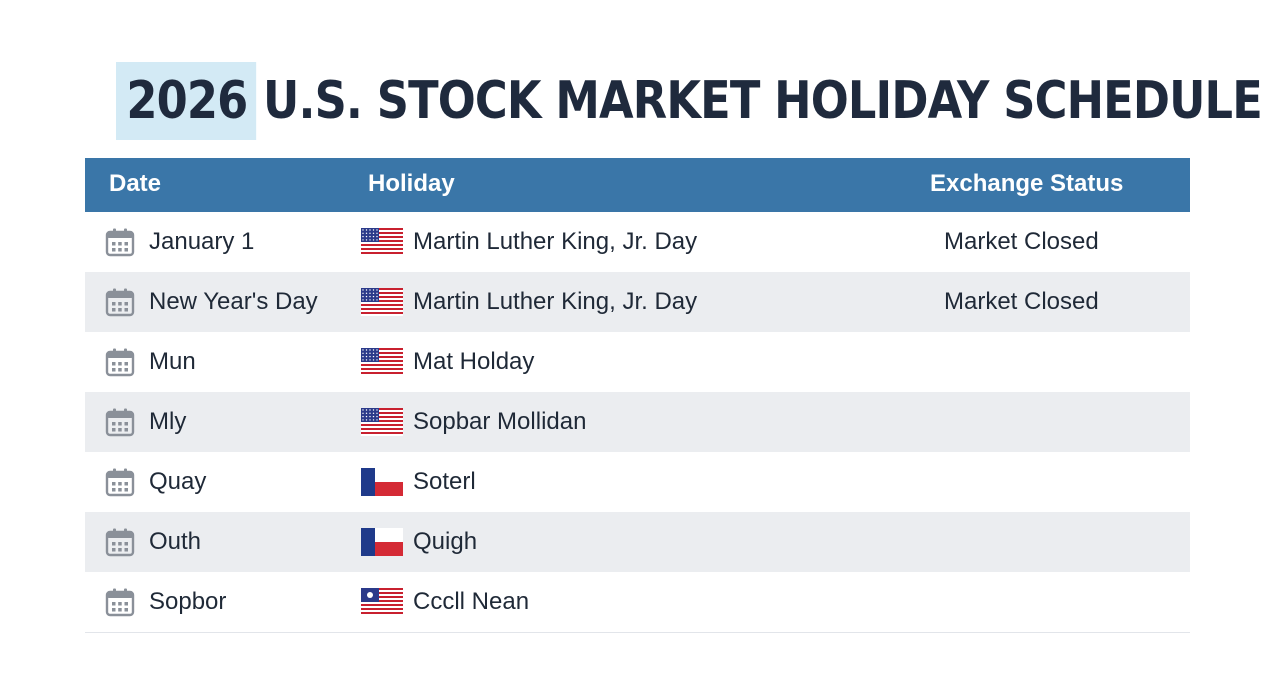 The height and width of the screenshot is (698, 1280). Describe the element at coordinates (1027, 183) in the screenshot. I see `column-header-status: Exchange Status` at that location.